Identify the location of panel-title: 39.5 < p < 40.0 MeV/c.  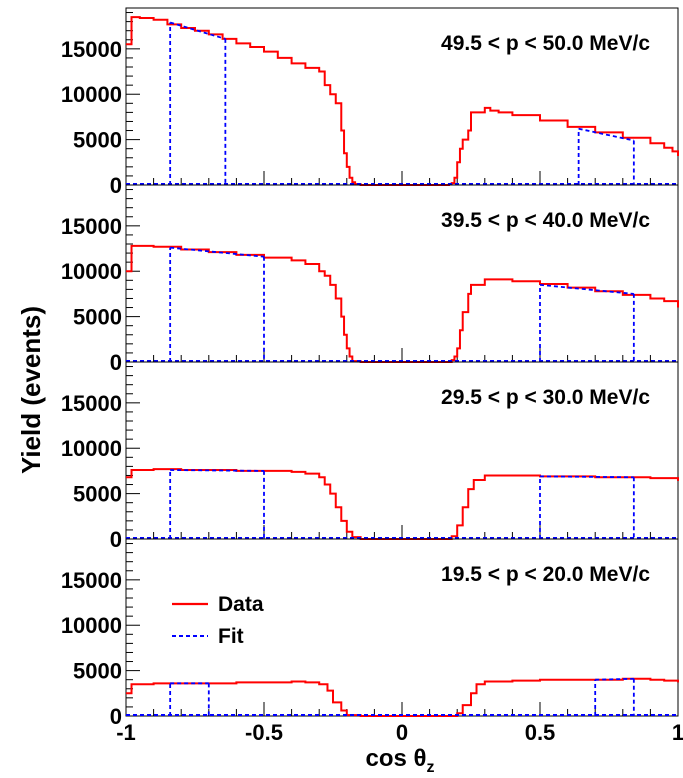
(545, 220).